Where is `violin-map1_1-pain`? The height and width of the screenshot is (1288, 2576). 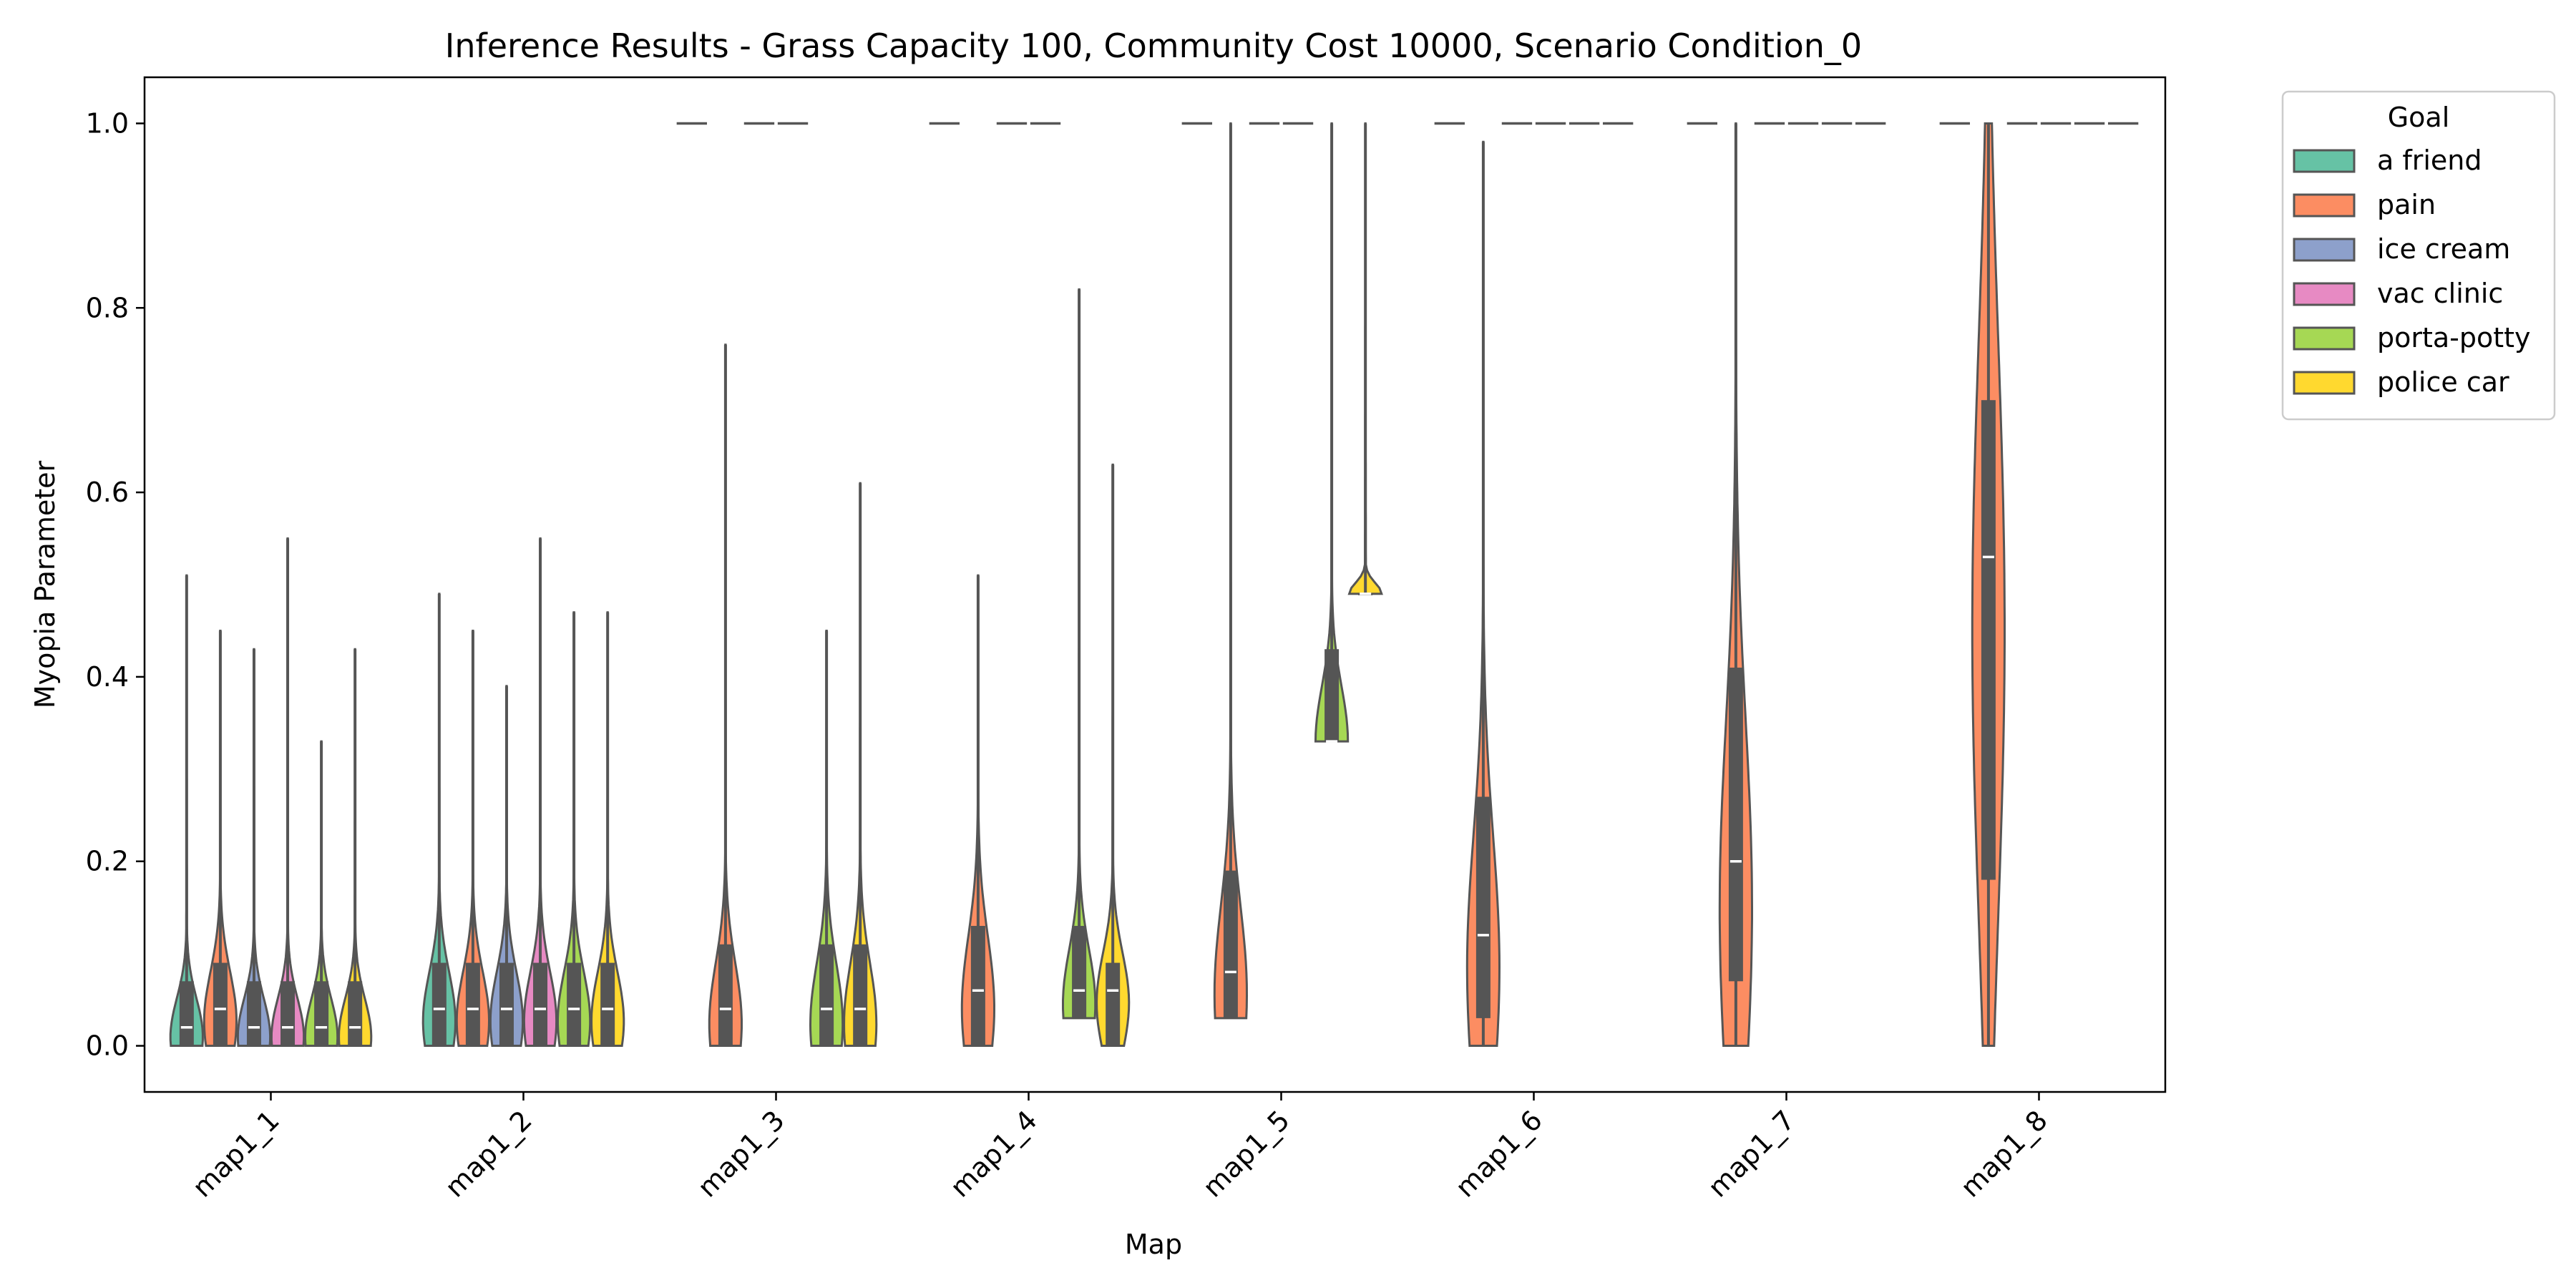
violin-map1_1-pain is located at coordinates (220, 838).